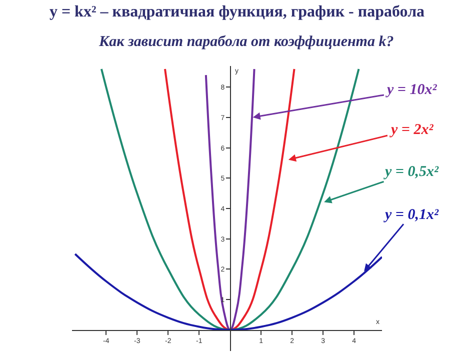 Image resolution: width=474 pixels, height=355 pixels. What do you see at coordinates (246, 42) in the screenshot?
I see `chart-subtitle: Как зависит парабола от коэффициента k?` at bounding box center [246, 42].